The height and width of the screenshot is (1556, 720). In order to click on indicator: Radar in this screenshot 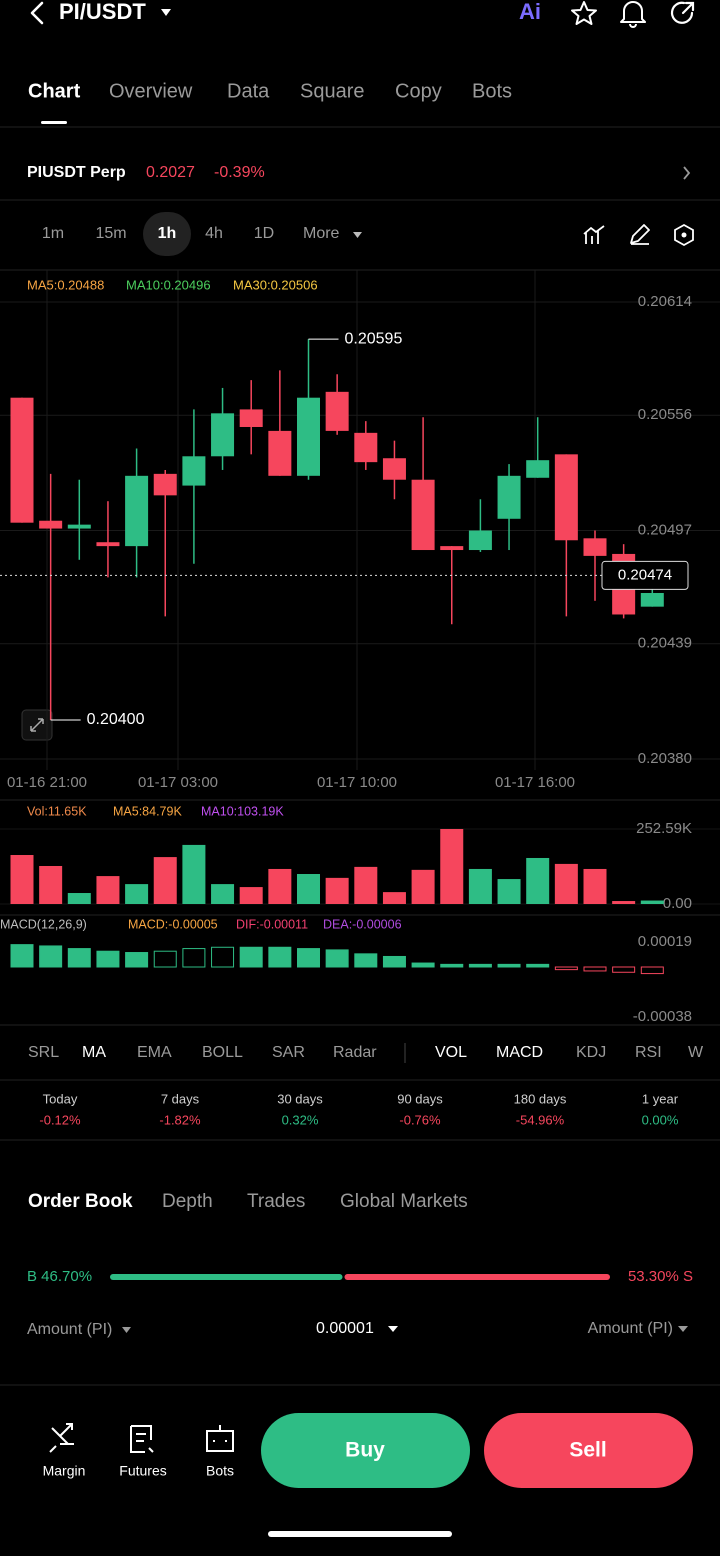, I will do `click(355, 1052)`.